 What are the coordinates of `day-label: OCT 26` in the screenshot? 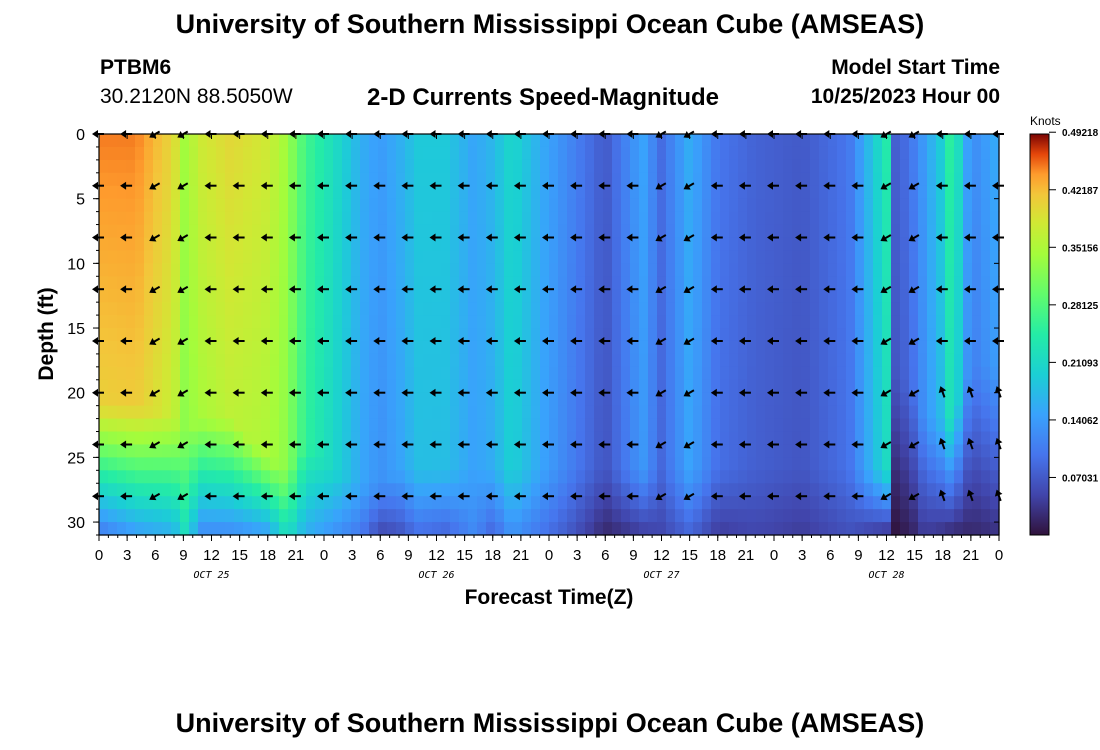 It's located at (436, 575).